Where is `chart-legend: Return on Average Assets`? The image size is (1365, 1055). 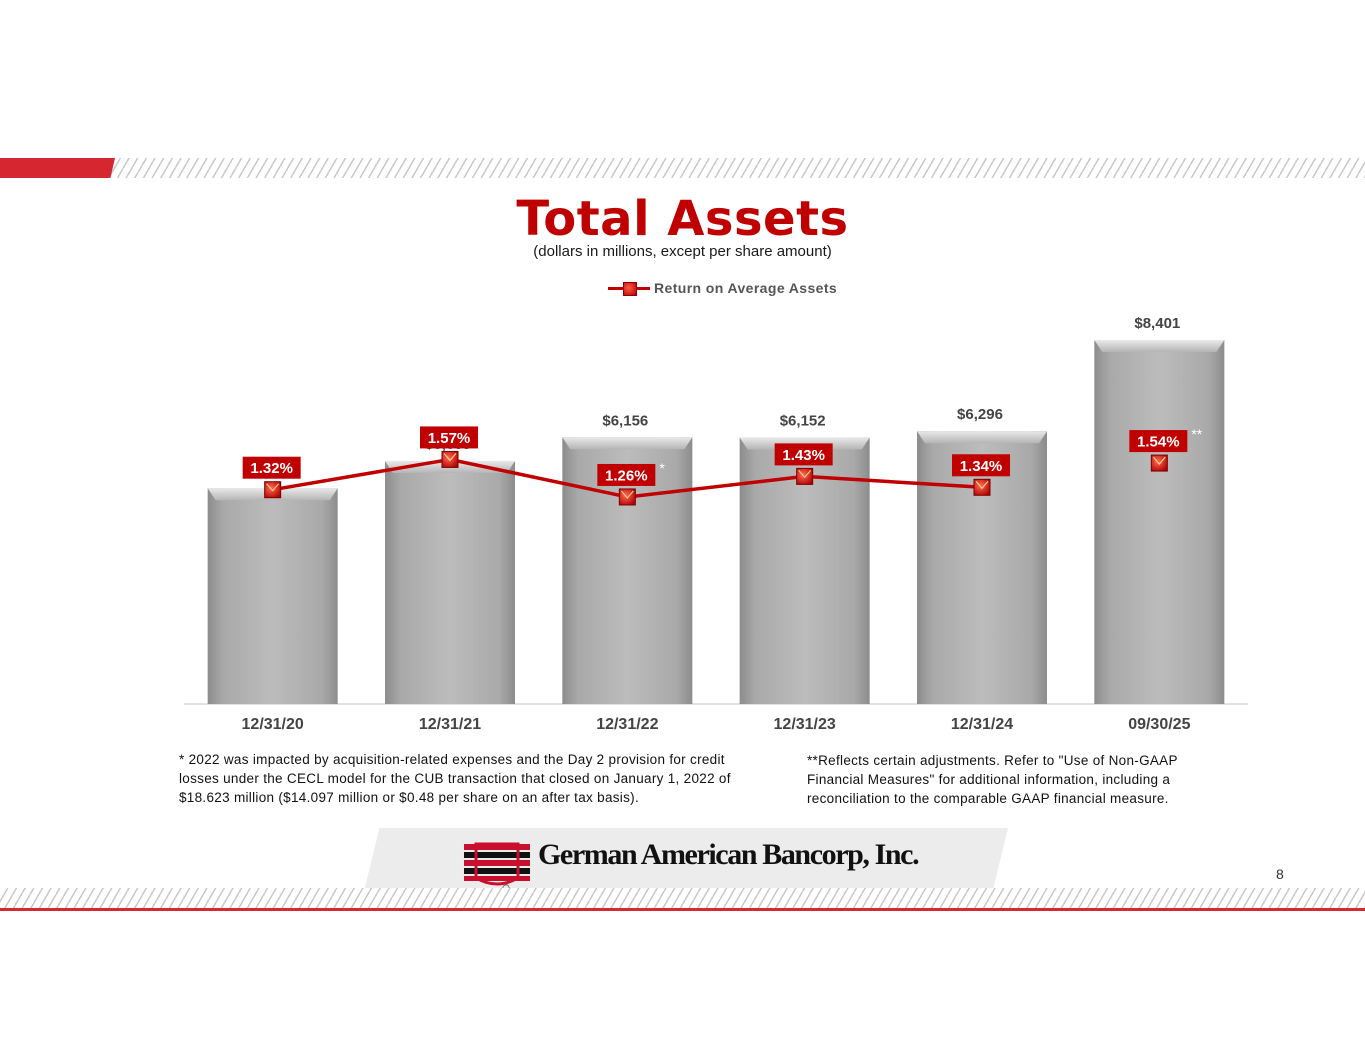
chart-legend: Return on Average Assets is located at coordinates (722, 288).